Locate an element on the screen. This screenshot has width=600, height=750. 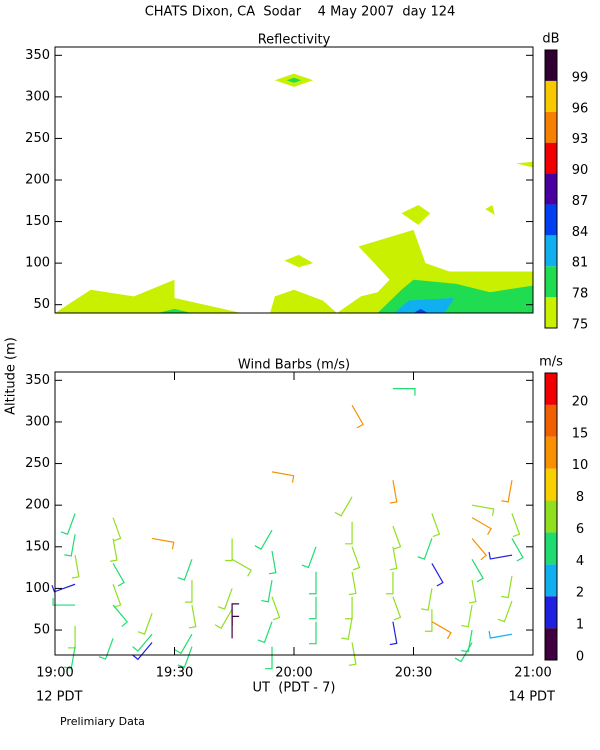
colorbar-label: 4 is located at coordinates (580, 561).